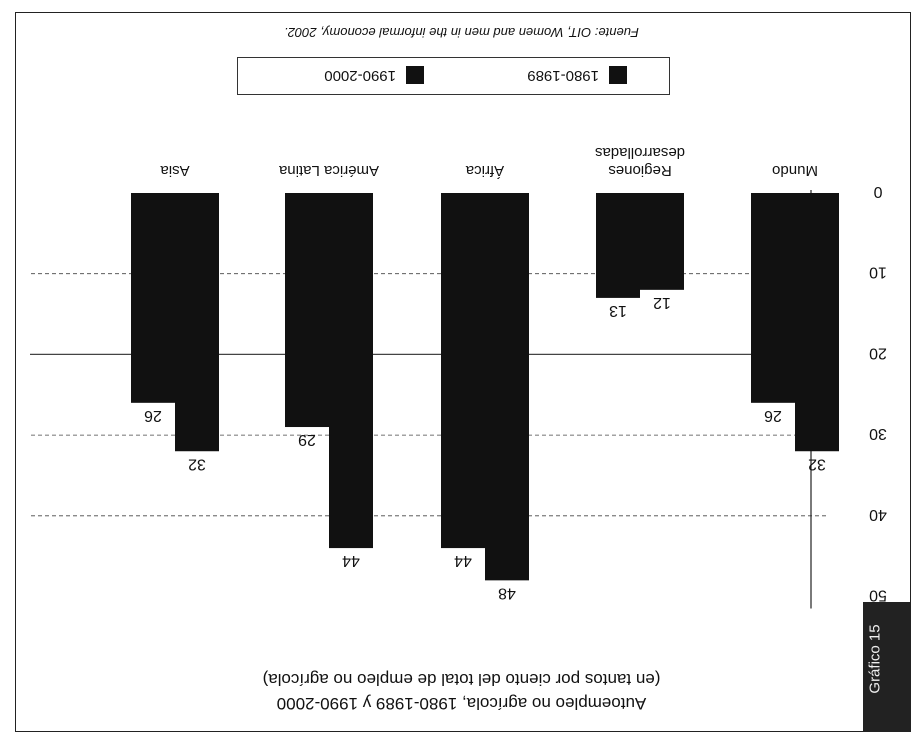 This screenshot has height=740, width=923. I want to click on category-label: Regiones, so click(639, 170).